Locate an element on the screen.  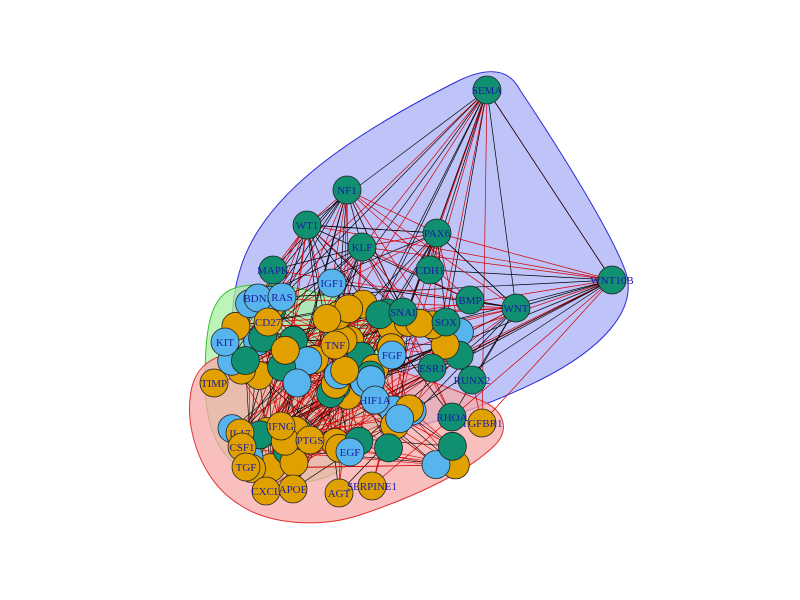
node-label: AGT is located at coordinates (339, 494).